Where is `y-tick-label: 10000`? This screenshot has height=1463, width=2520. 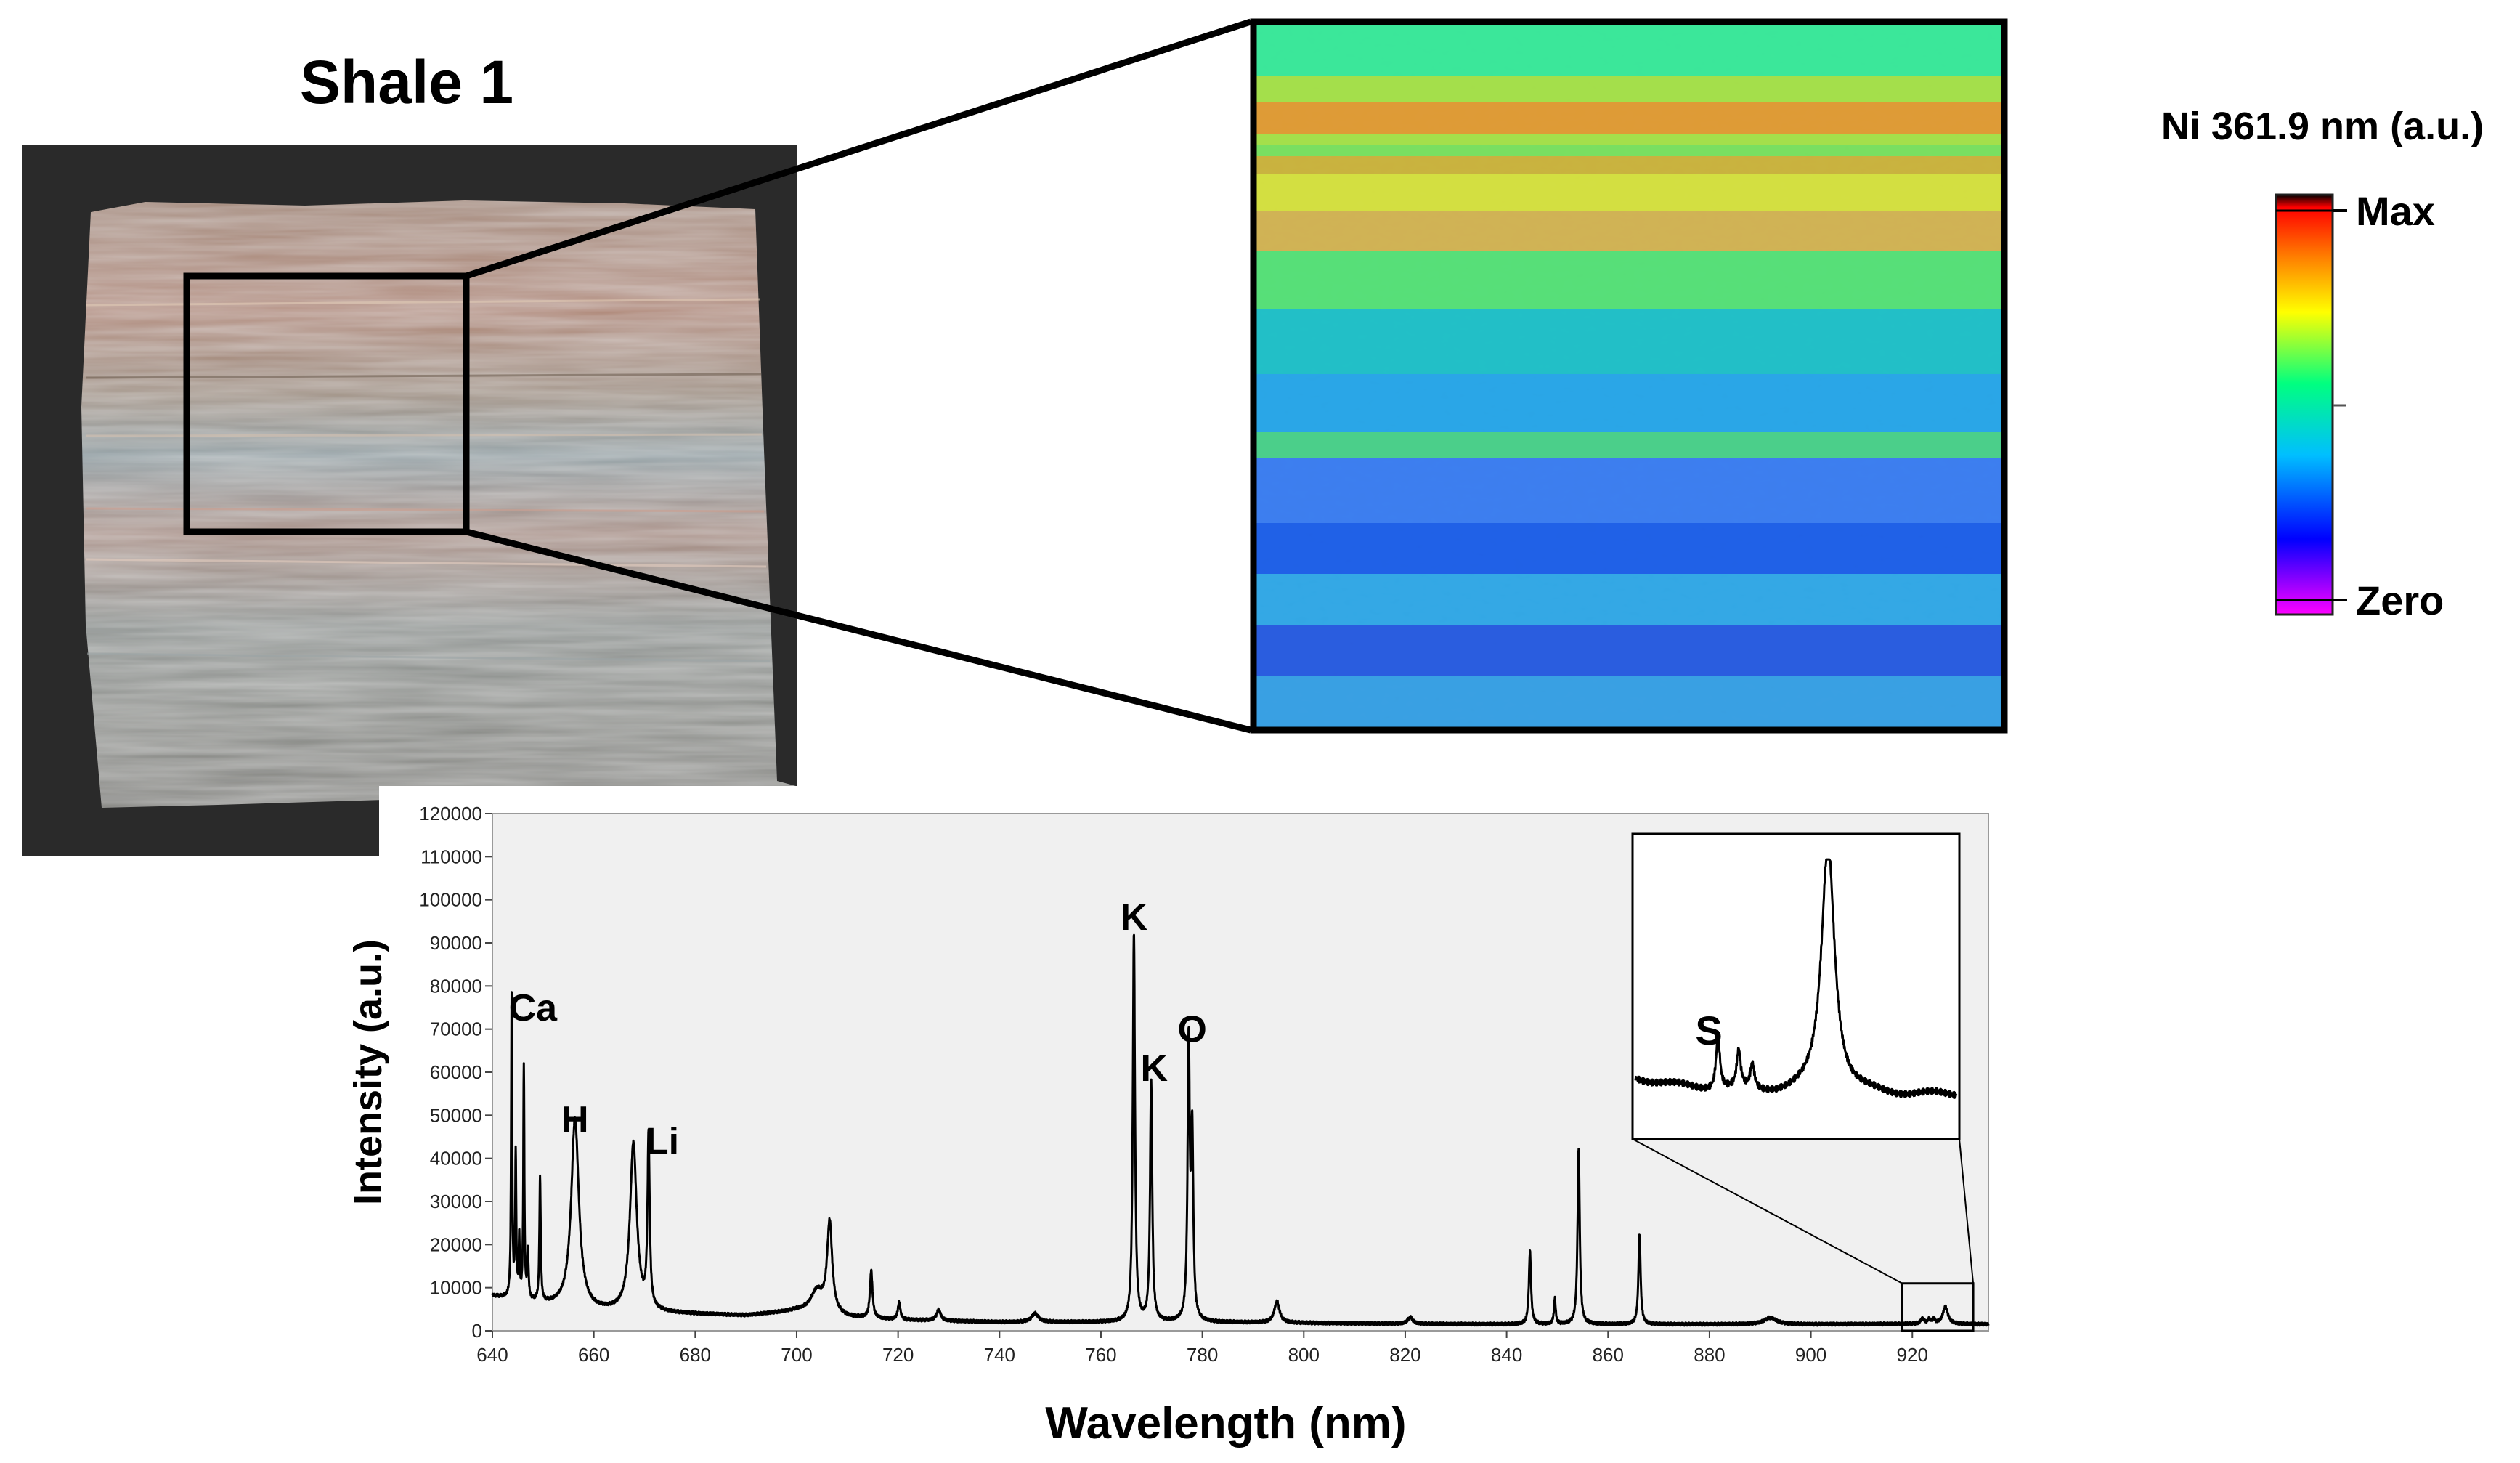
y-tick-label: 10000 is located at coordinates (456, 1288).